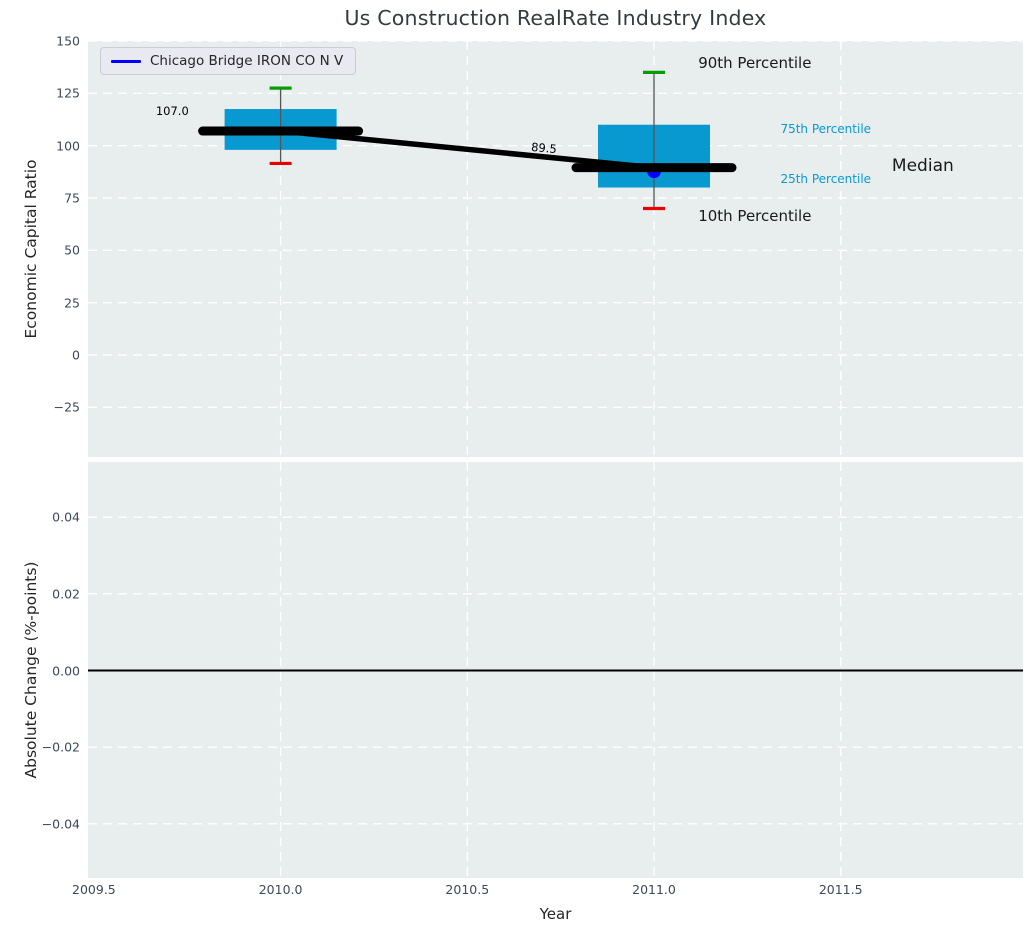 The width and height of the screenshot is (1034, 942). I want to click on top-y-tick: 0, so click(76, 355).